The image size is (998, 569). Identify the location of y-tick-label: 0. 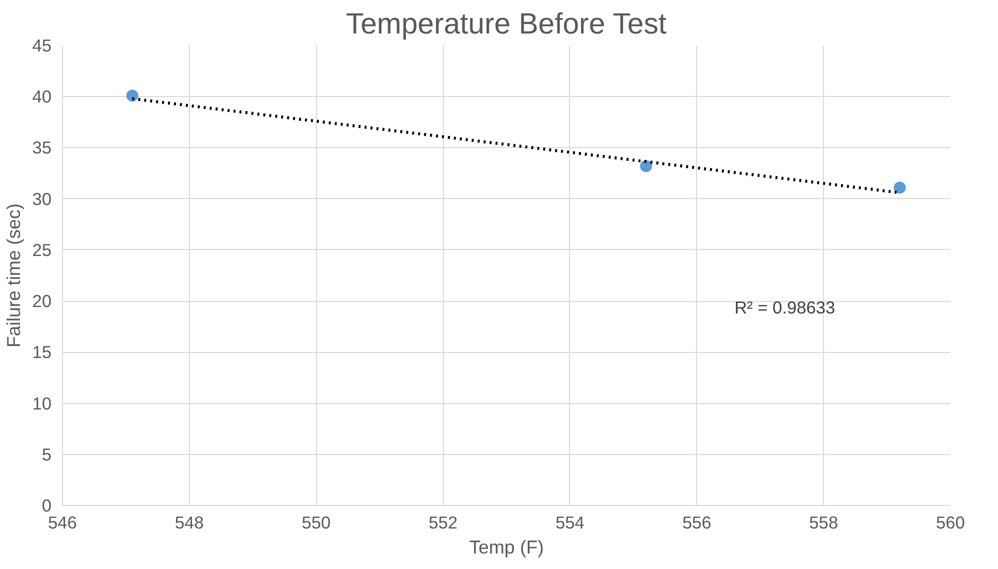
(47, 506).